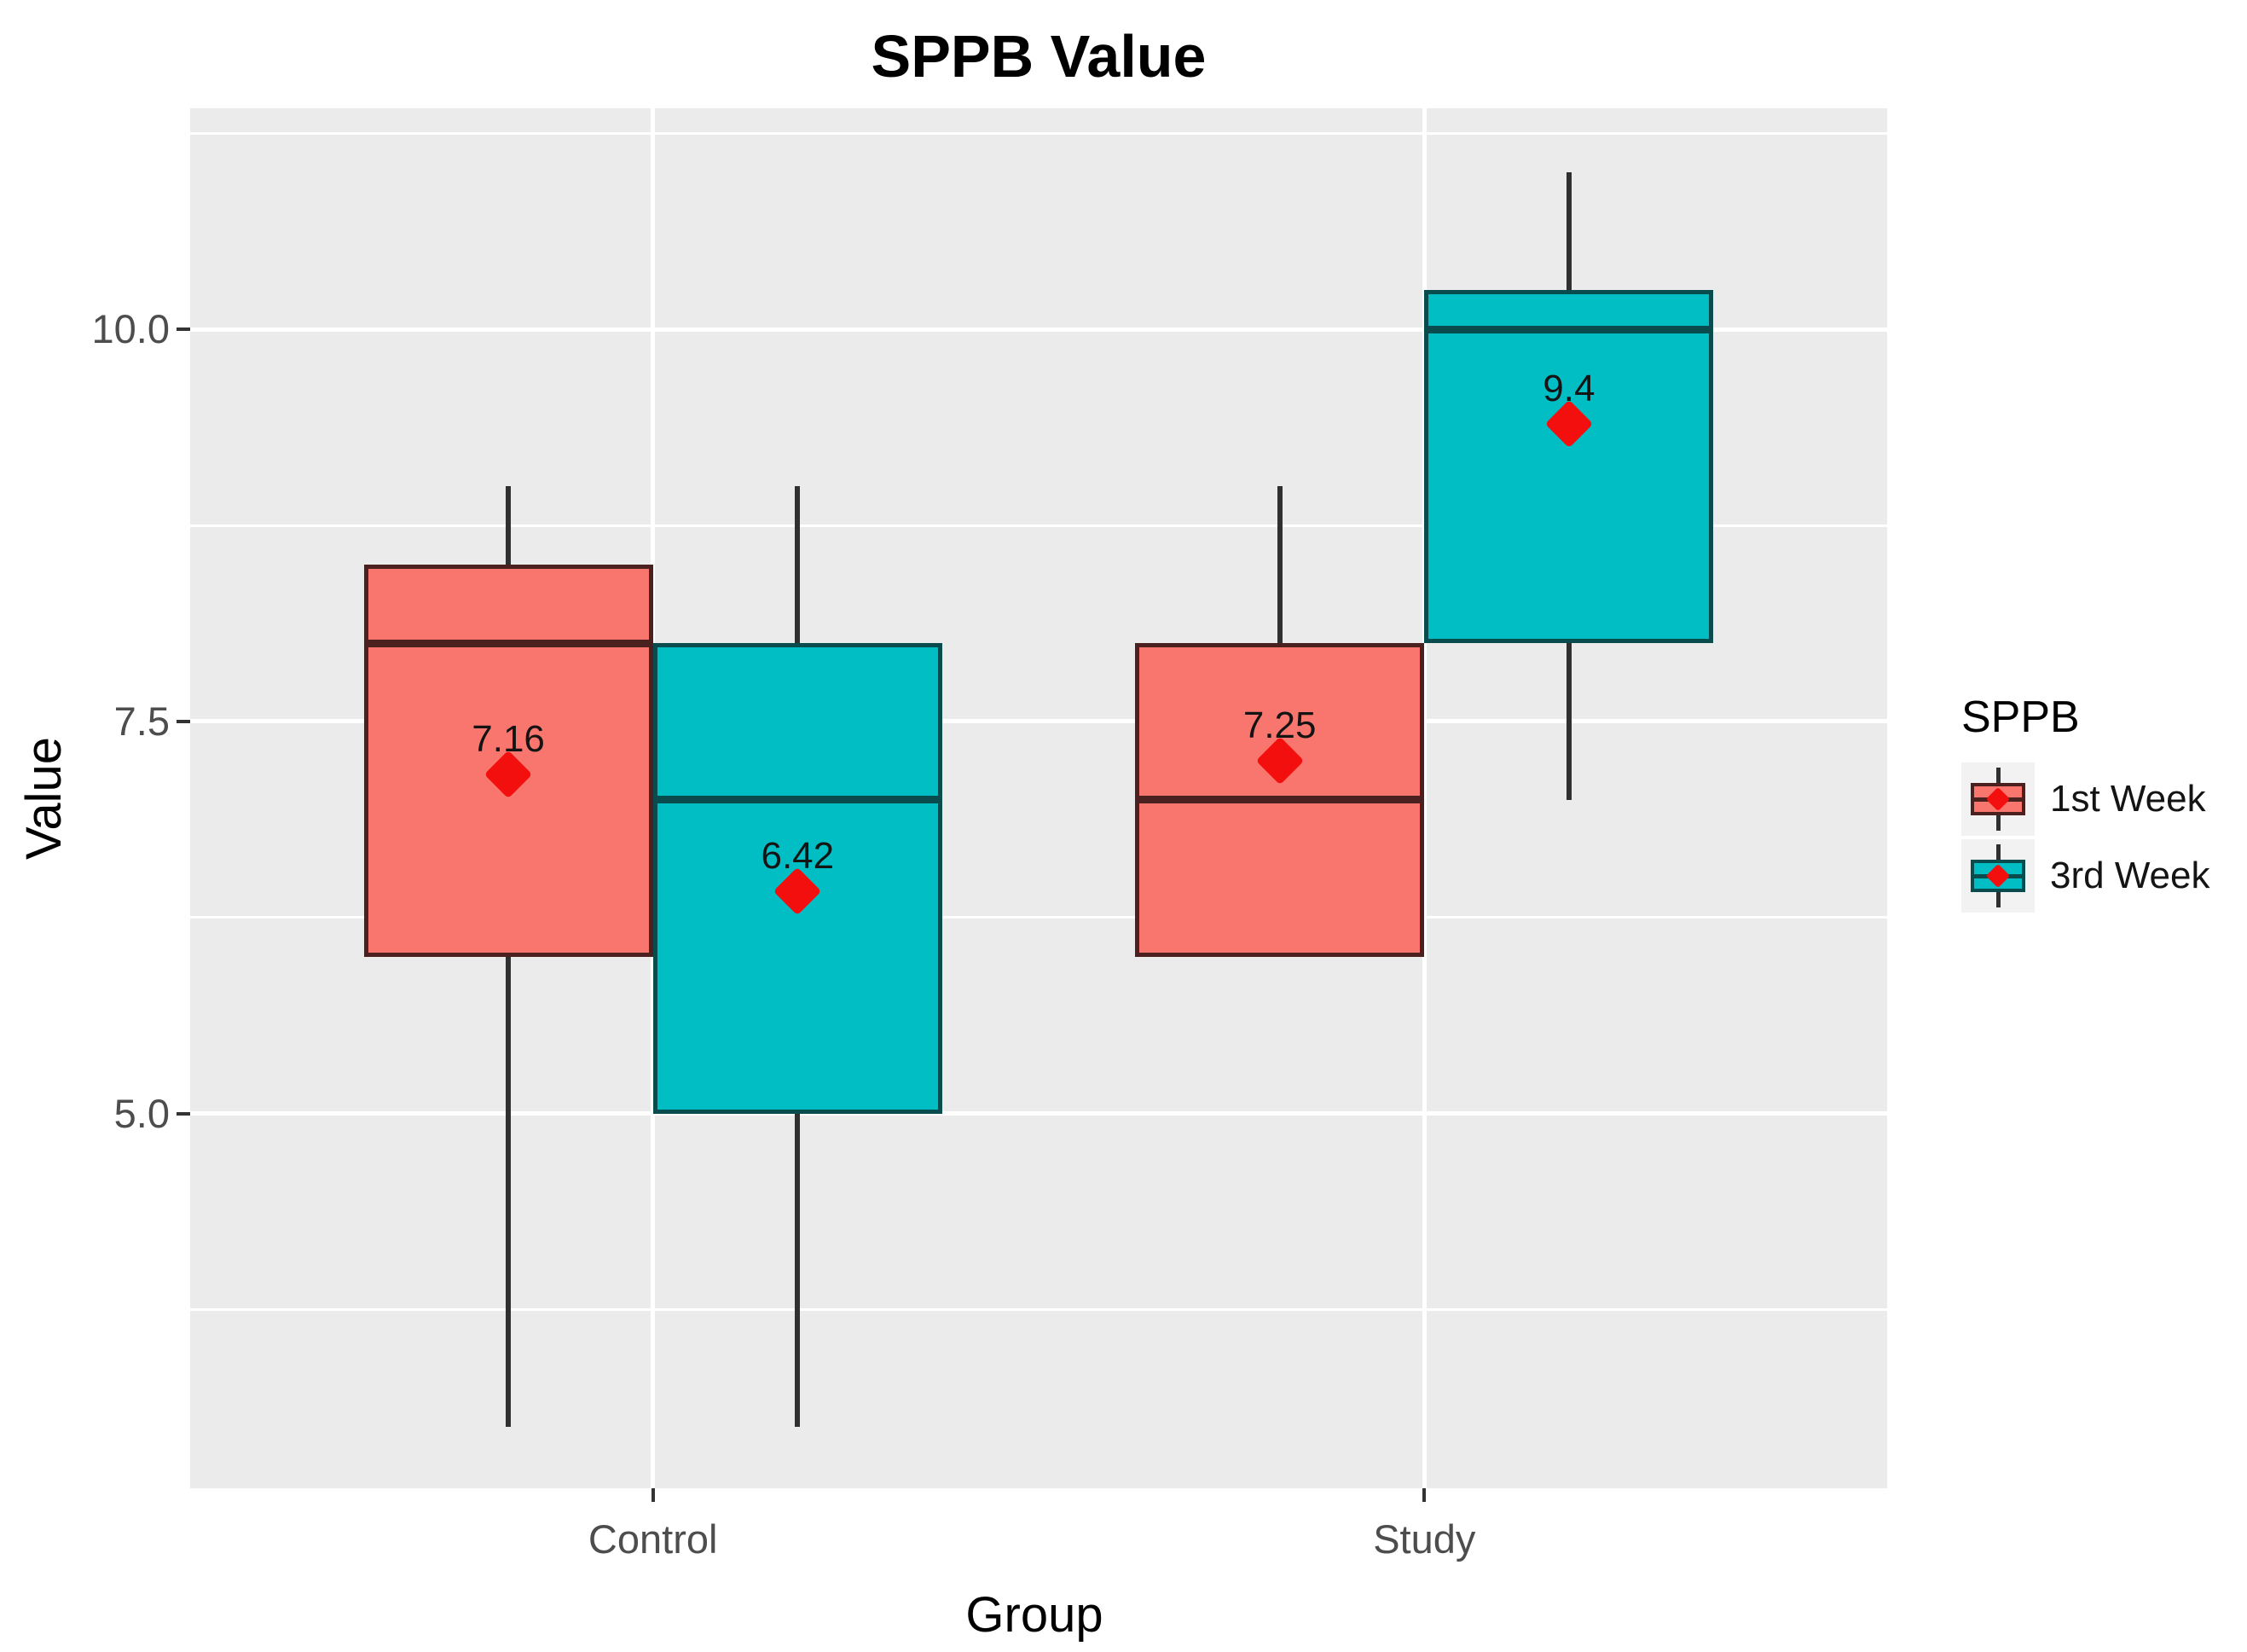 The width and height of the screenshot is (2247, 1652). I want to click on mean-label: 6.42, so click(798, 855).